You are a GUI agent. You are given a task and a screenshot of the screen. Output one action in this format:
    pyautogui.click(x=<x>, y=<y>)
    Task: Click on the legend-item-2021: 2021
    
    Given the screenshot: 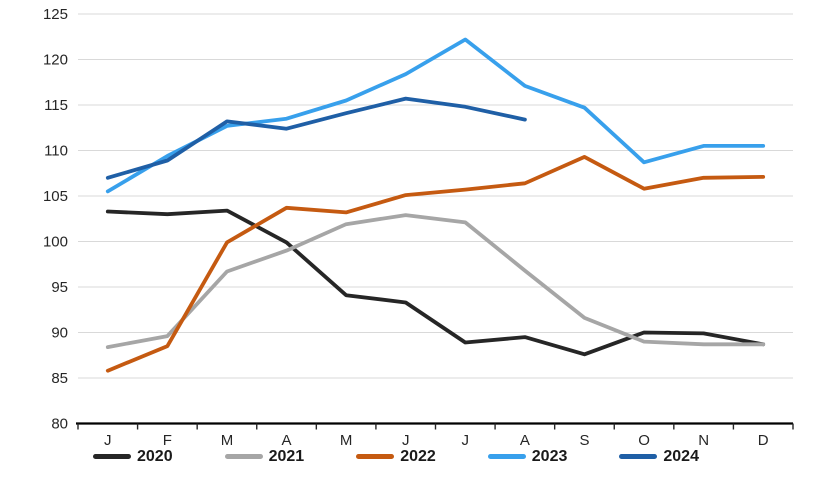 What is the action you would take?
    pyautogui.click(x=264, y=456)
    